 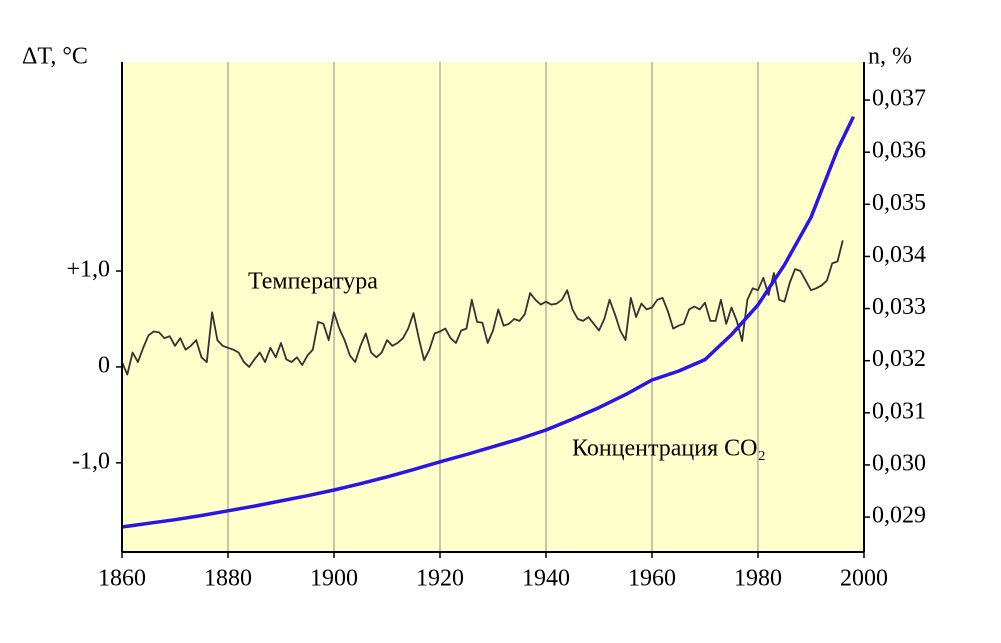 I want to click on x-tick-label: 1900, so click(x=334, y=579).